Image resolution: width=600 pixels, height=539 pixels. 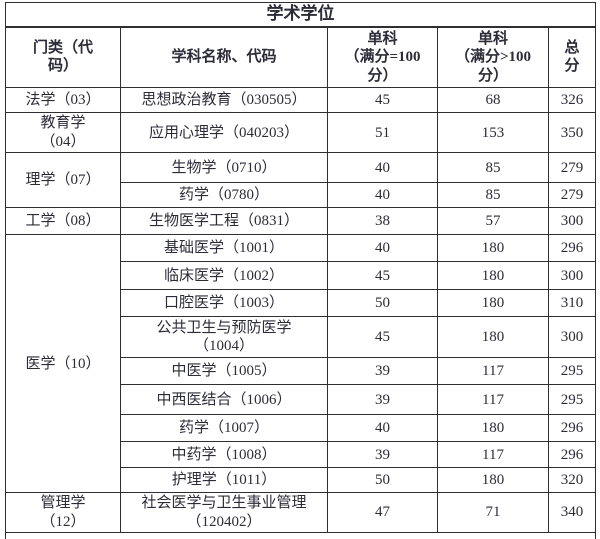 What do you see at coordinates (224, 400) in the screenshot?
I see `subject-cell: 中西医结合（1006）` at bounding box center [224, 400].